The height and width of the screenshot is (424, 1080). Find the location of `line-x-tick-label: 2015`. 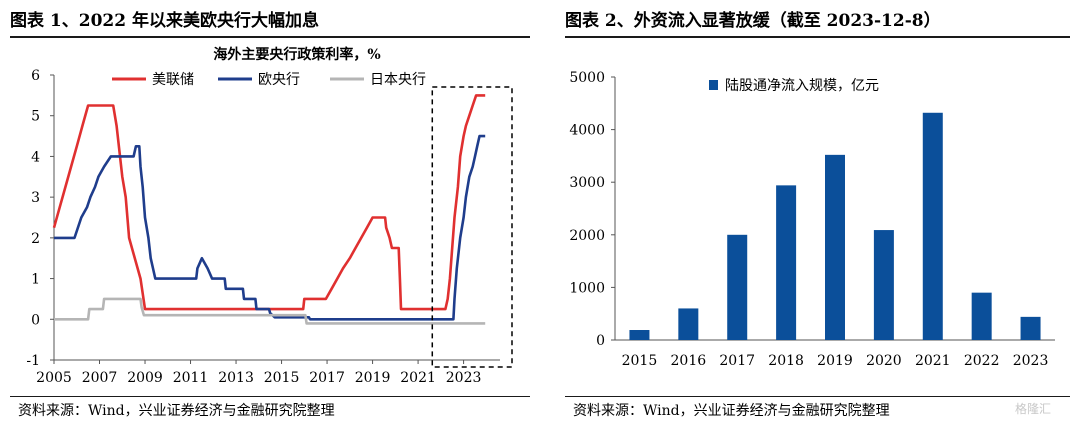

line-x-tick-label: 2015 is located at coordinates (282, 378).